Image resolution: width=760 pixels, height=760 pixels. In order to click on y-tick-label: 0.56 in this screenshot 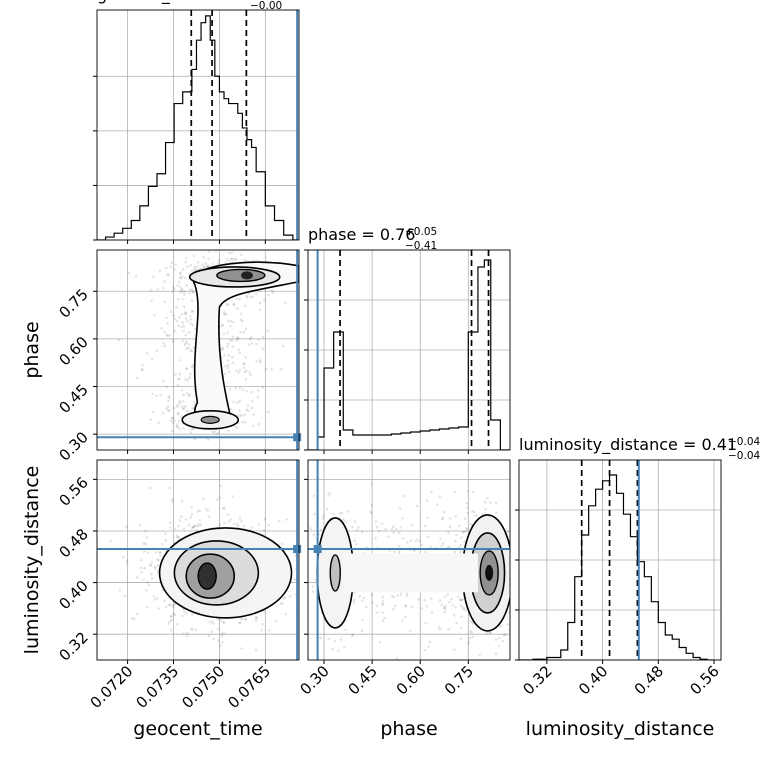, I will do `click(73, 491)`.